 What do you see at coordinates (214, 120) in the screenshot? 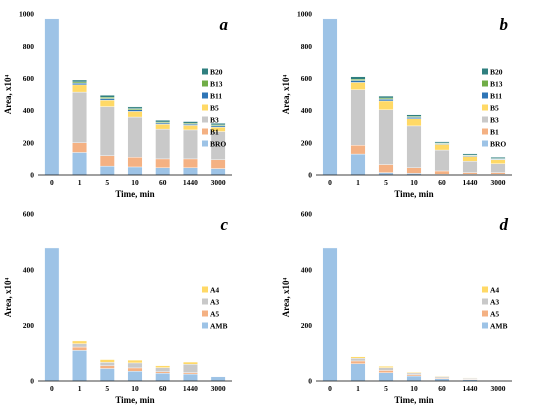
I see `legend-label-b3: B3` at bounding box center [214, 120].